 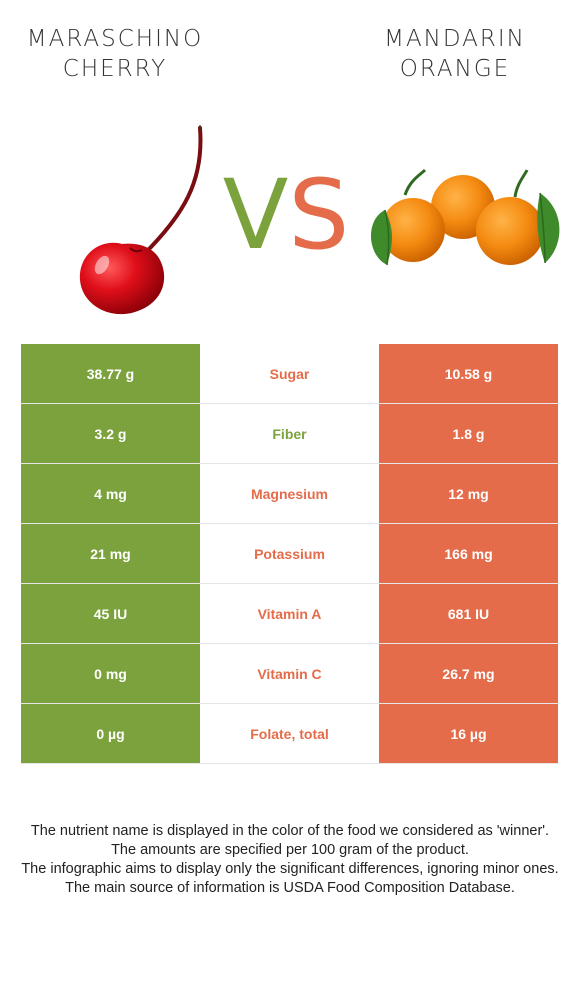 I want to click on vs-v: V, so click(x=255, y=215).